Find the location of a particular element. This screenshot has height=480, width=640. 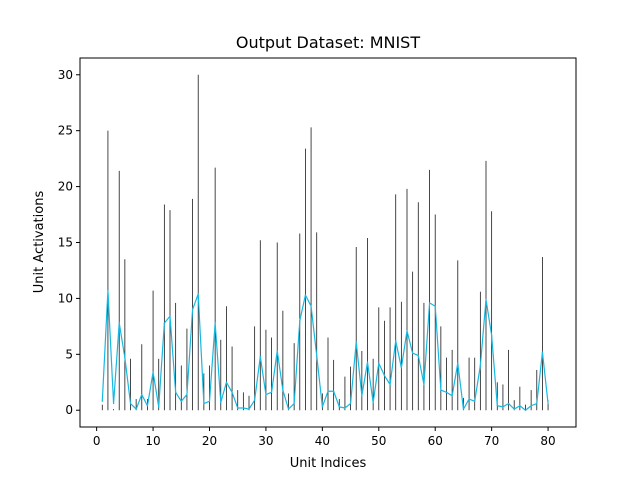

x-tick-label: 50 is located at coordinates (378, 441).